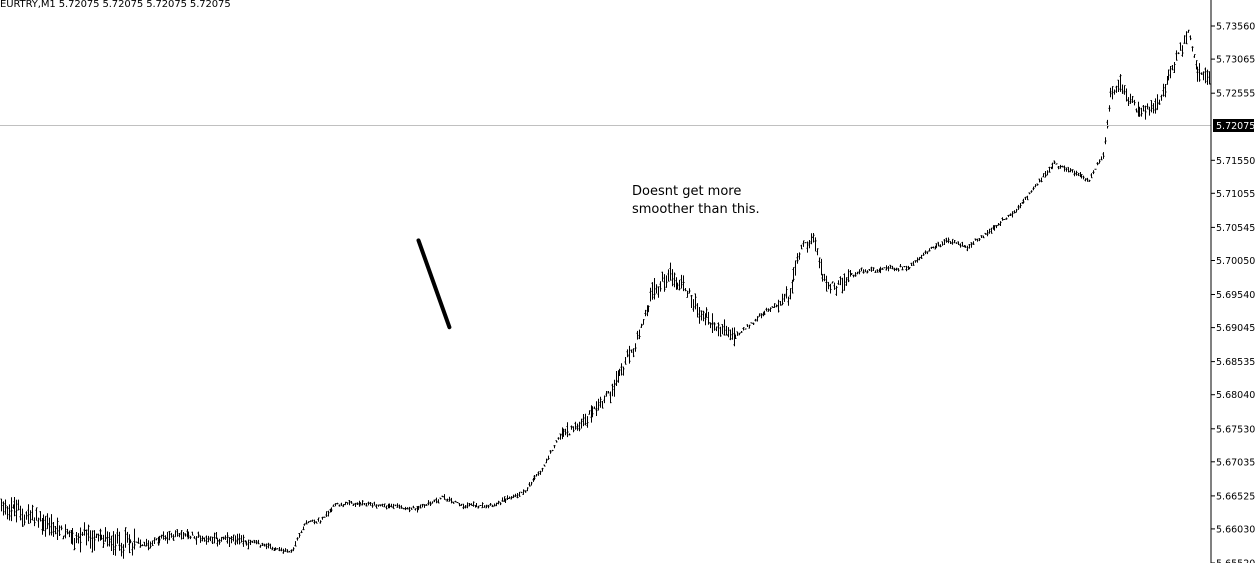  What do you see at coordinates (1235, 295) in the screenshot?
I see `y-axis-tick-label: 5.69540` at bounding box center [1235, 295].